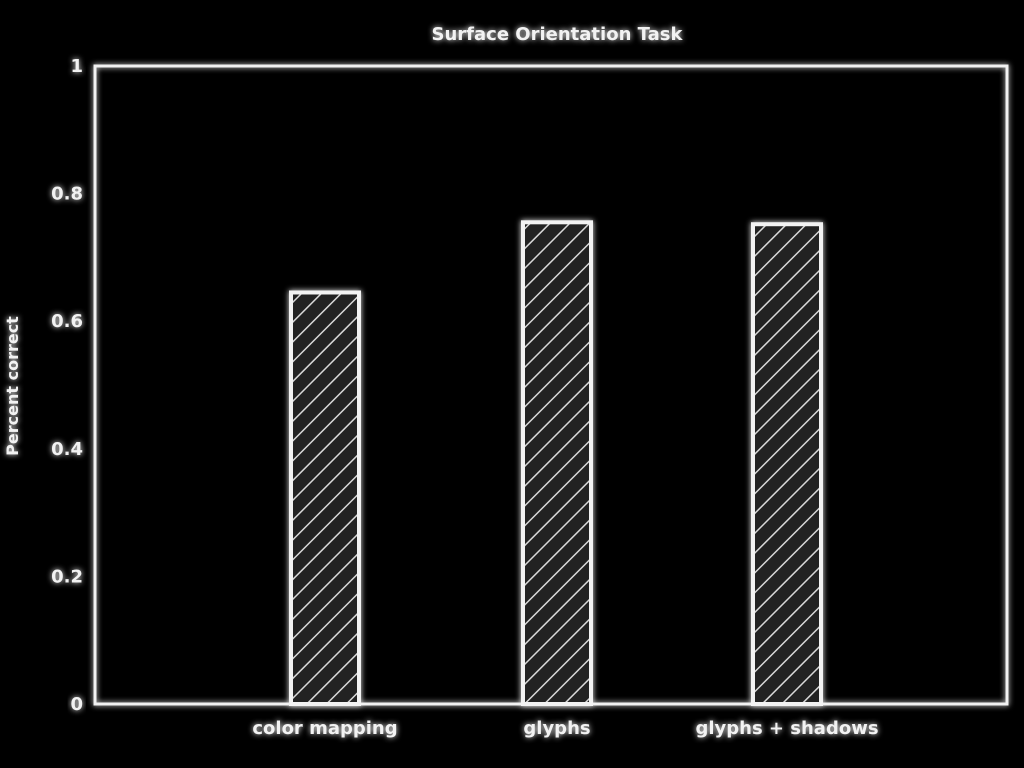  What do you see at coordinates (324, 728) in the screenshot?
I see `x-tick-label: color mapping` at bounding box center [324, 728].